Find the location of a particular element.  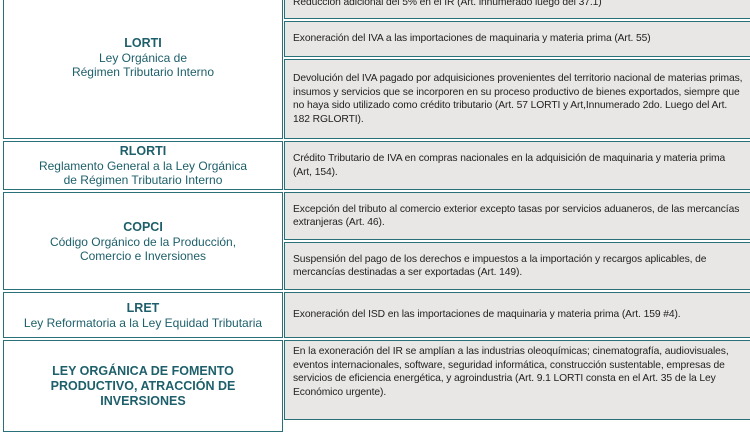

law-abbreviation: RLORTI is located at coordinates (143, 151).